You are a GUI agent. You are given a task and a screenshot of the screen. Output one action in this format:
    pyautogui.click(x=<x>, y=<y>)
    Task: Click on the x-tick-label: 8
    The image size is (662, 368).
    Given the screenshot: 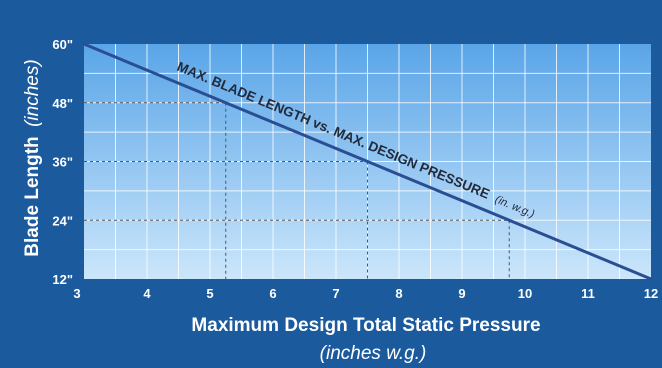 What is the action you would take?
    pyautogui.click(x=398, y=293)
    